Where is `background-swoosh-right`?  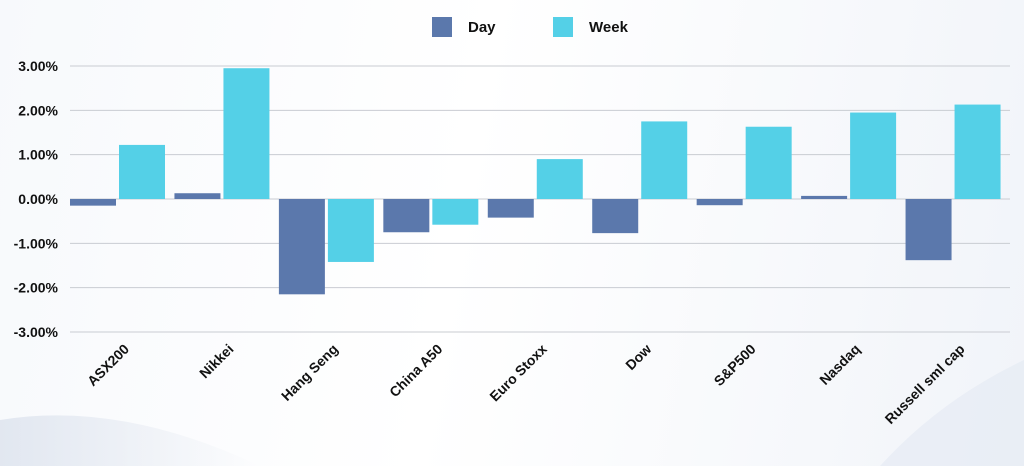
background-swoosh-right is located at coordinates (952, 413).